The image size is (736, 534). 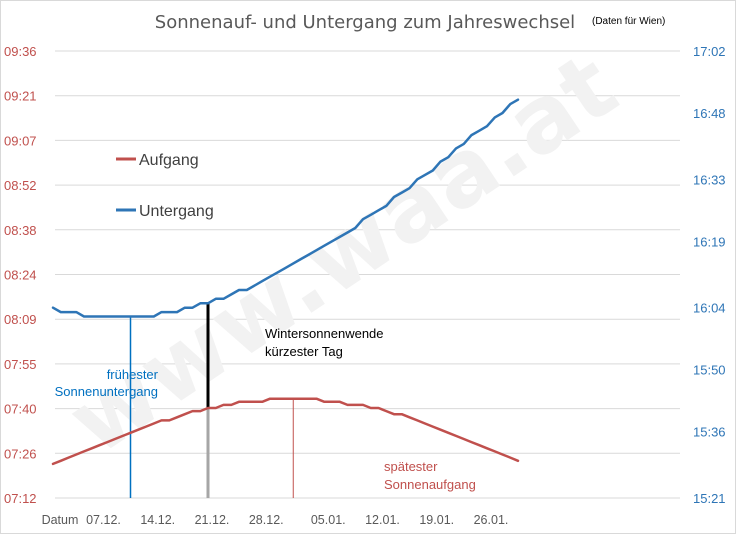 What do you see at coordinates (20, 185) in the screenshot?
I see `y-left-tick-label: 08:52` at bounding box center [20, 185].